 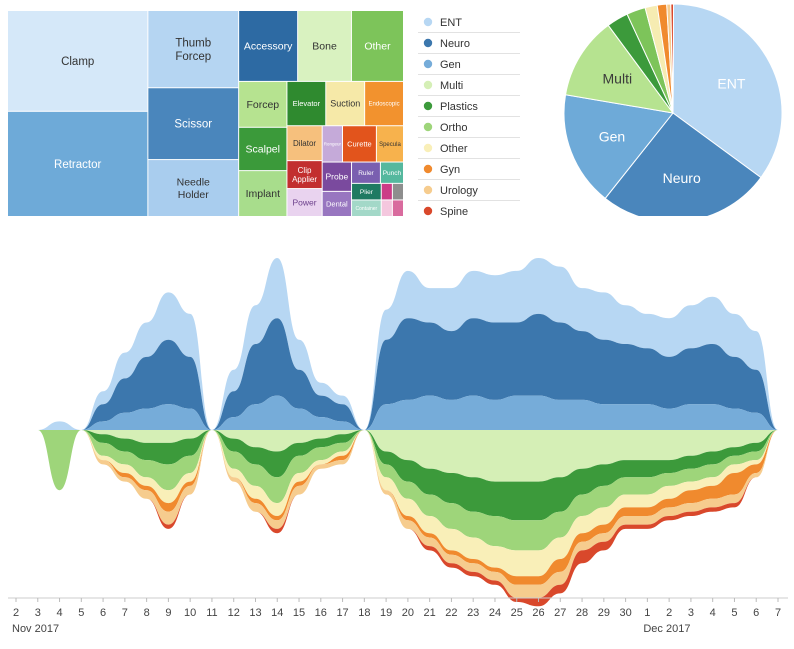 I want to click on treemap-cell-implant: Implant, so click(x=263, y=193).